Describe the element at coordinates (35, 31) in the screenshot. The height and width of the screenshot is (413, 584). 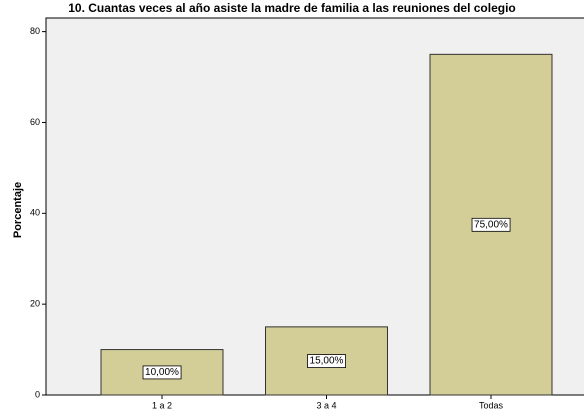
I see `y-tick-label: 80` at that location.